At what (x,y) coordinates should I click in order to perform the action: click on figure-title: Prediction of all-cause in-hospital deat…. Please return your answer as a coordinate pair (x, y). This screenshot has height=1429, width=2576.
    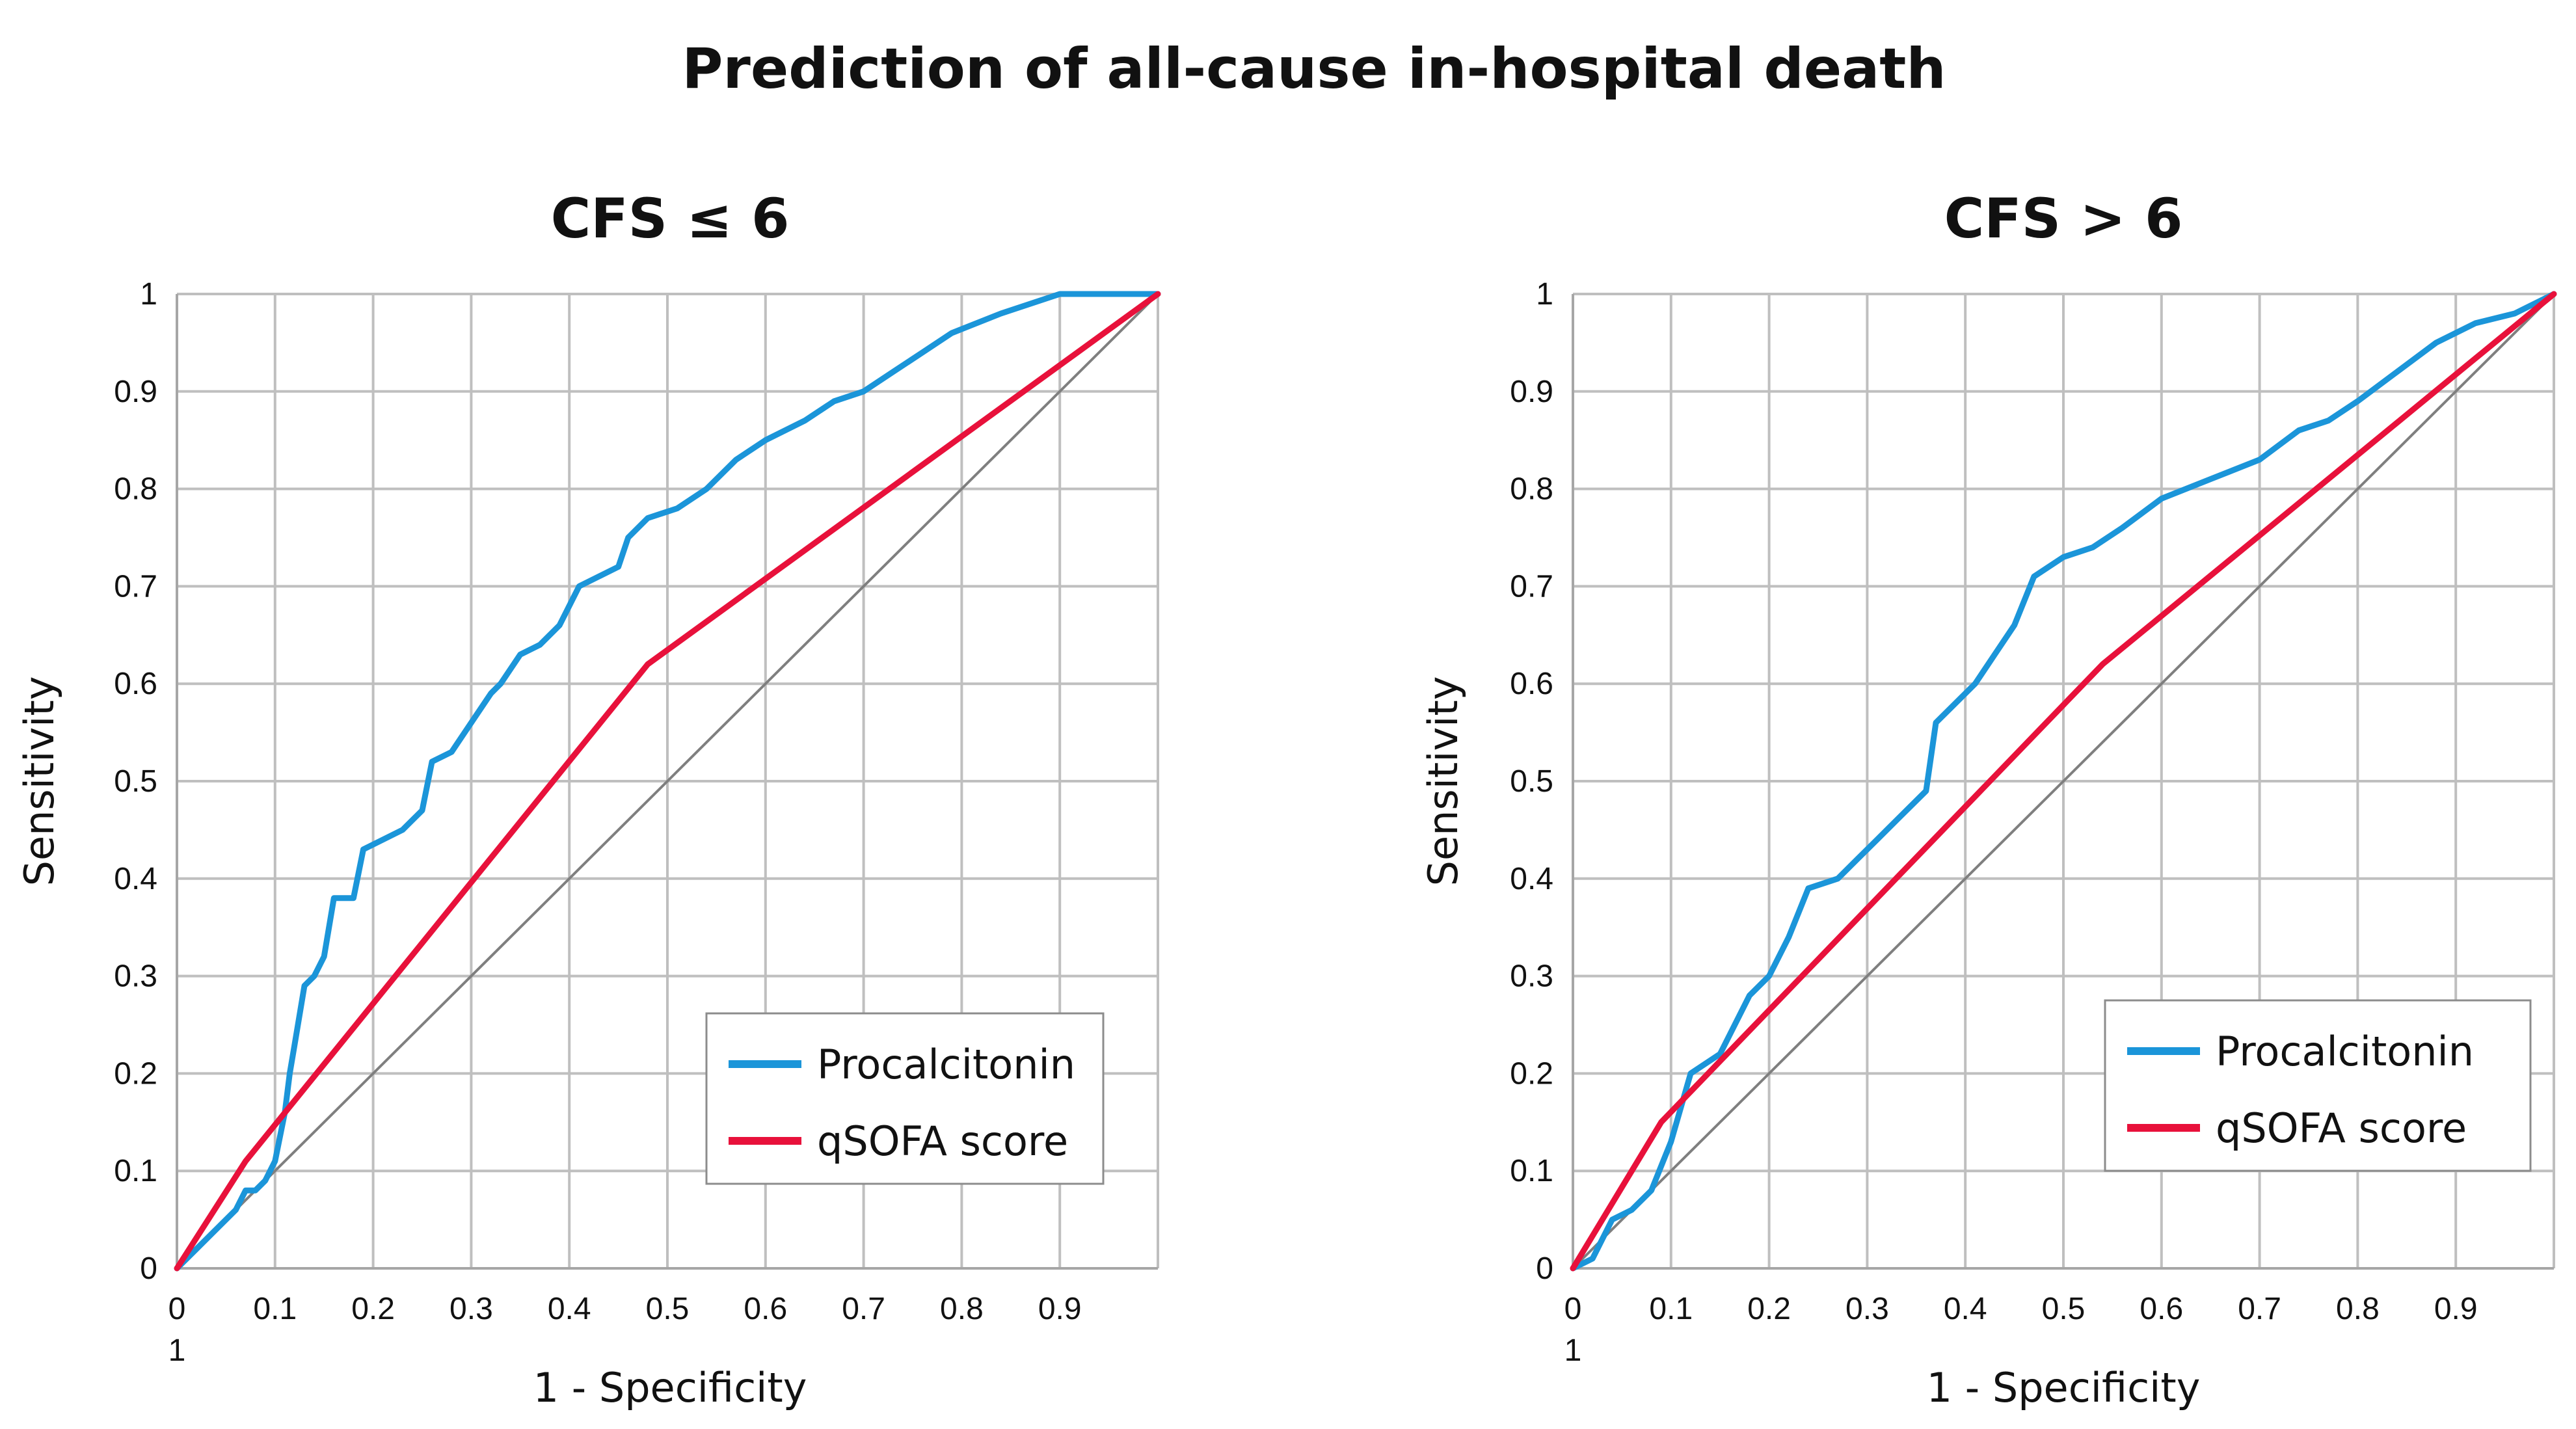
    Looking at the image, I should click on (1314, 68).